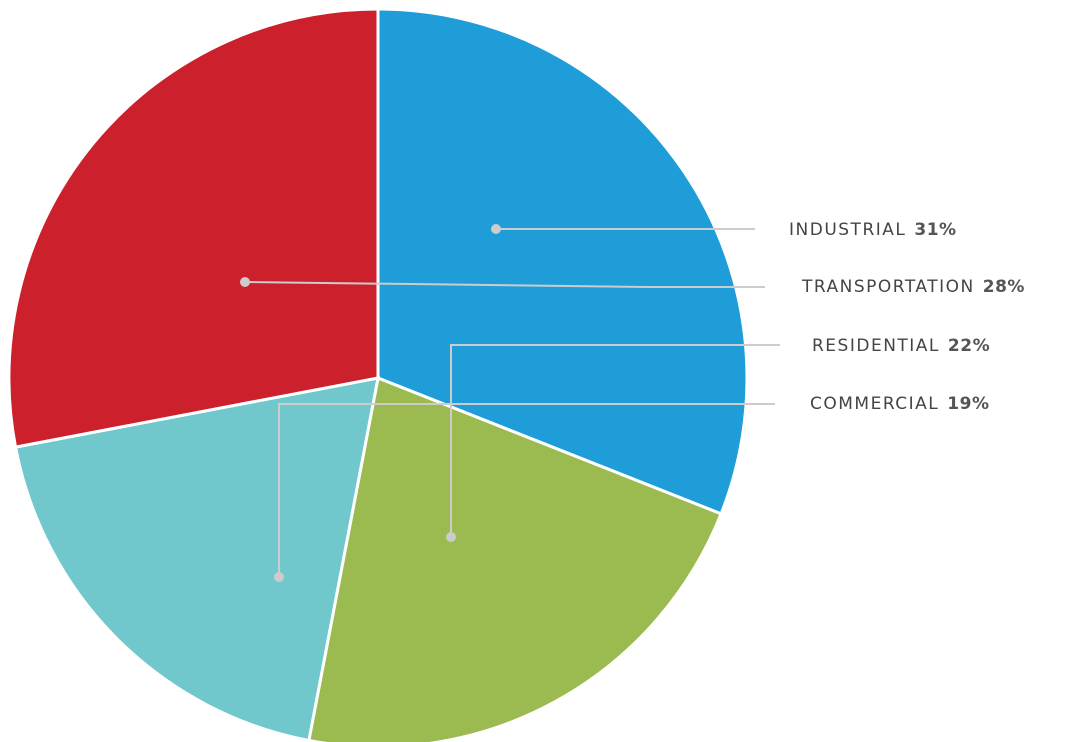 The height and width of the screenshot is (742, 1083). I want to click on category-name: INDUSTRIAL, so click(847, 230).